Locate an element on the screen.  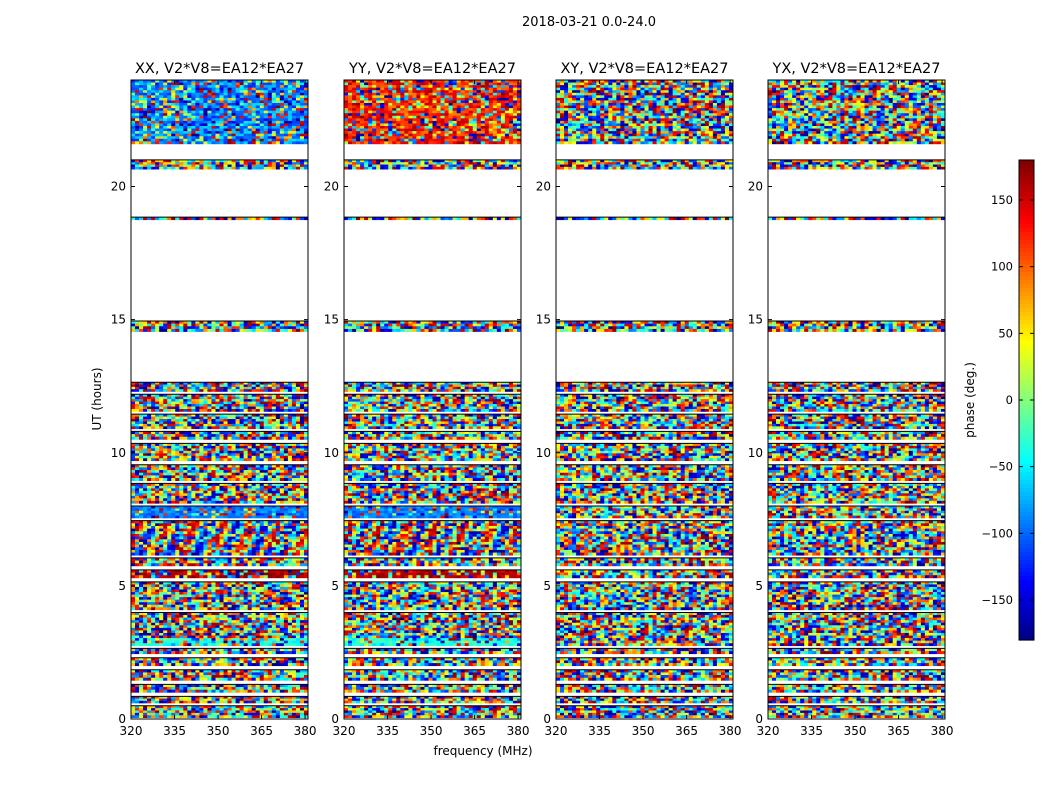
y-tick-label: 0 is located at coordinates (122, 719).